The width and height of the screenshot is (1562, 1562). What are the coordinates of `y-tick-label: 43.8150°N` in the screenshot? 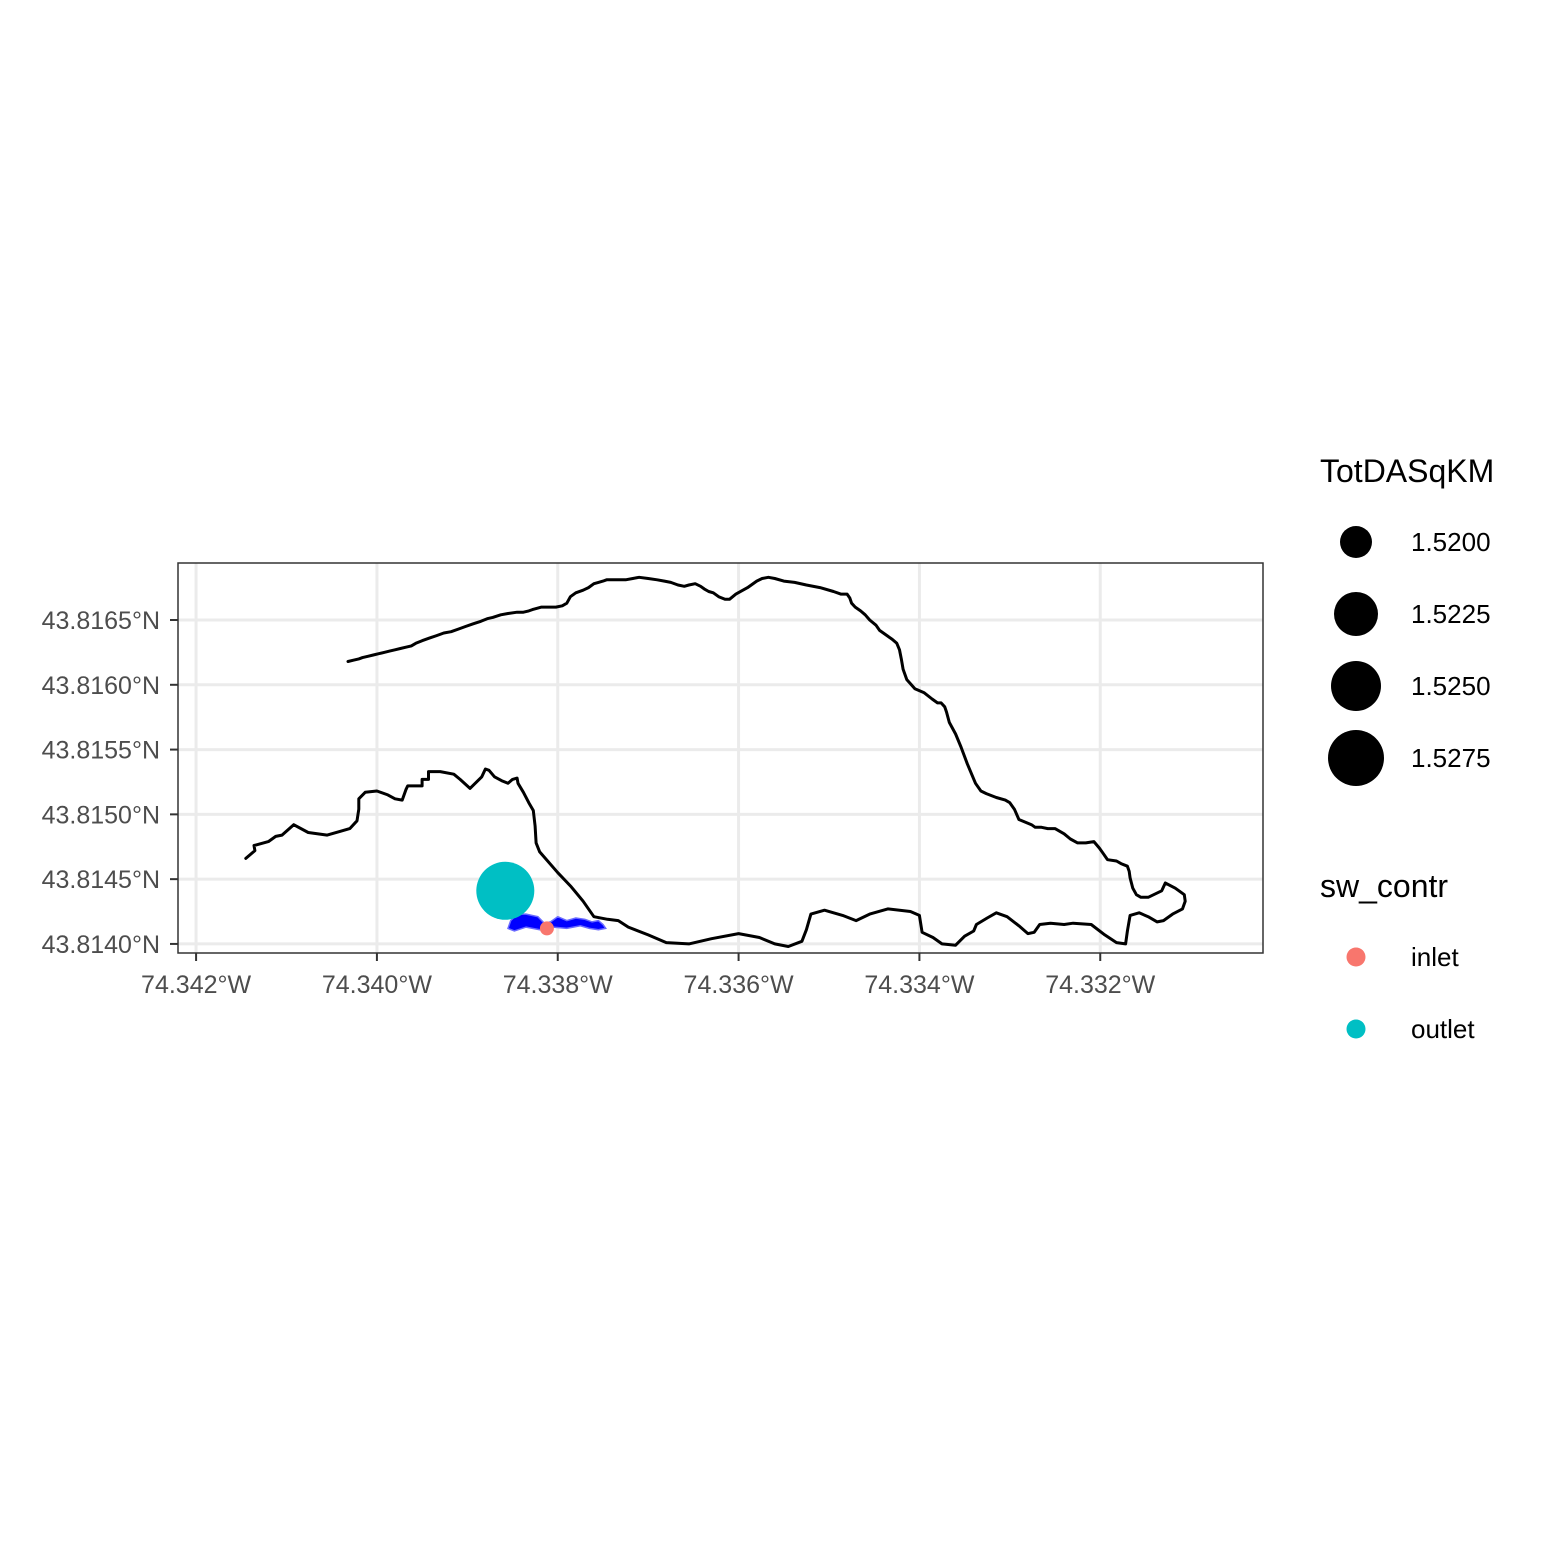 It's located at (101, 815).